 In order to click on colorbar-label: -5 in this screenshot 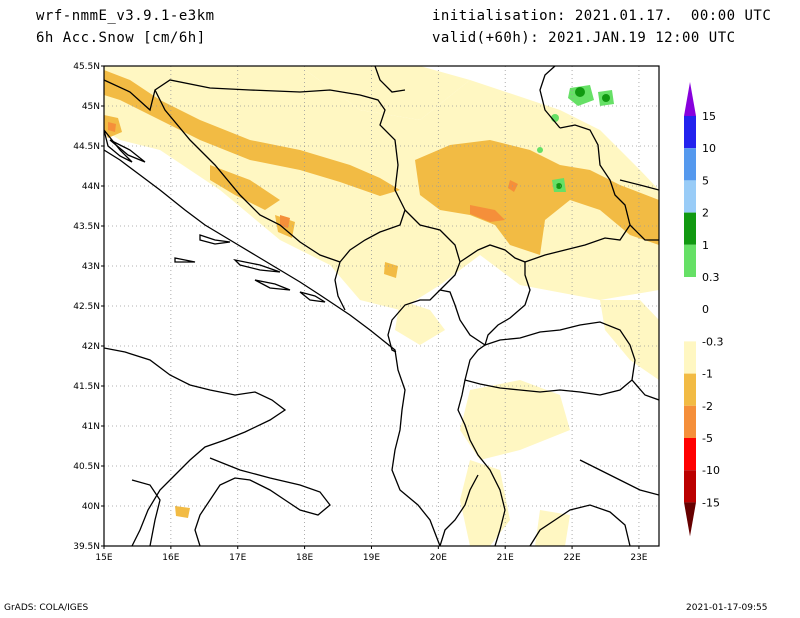, I will do `click(707, 438)`.